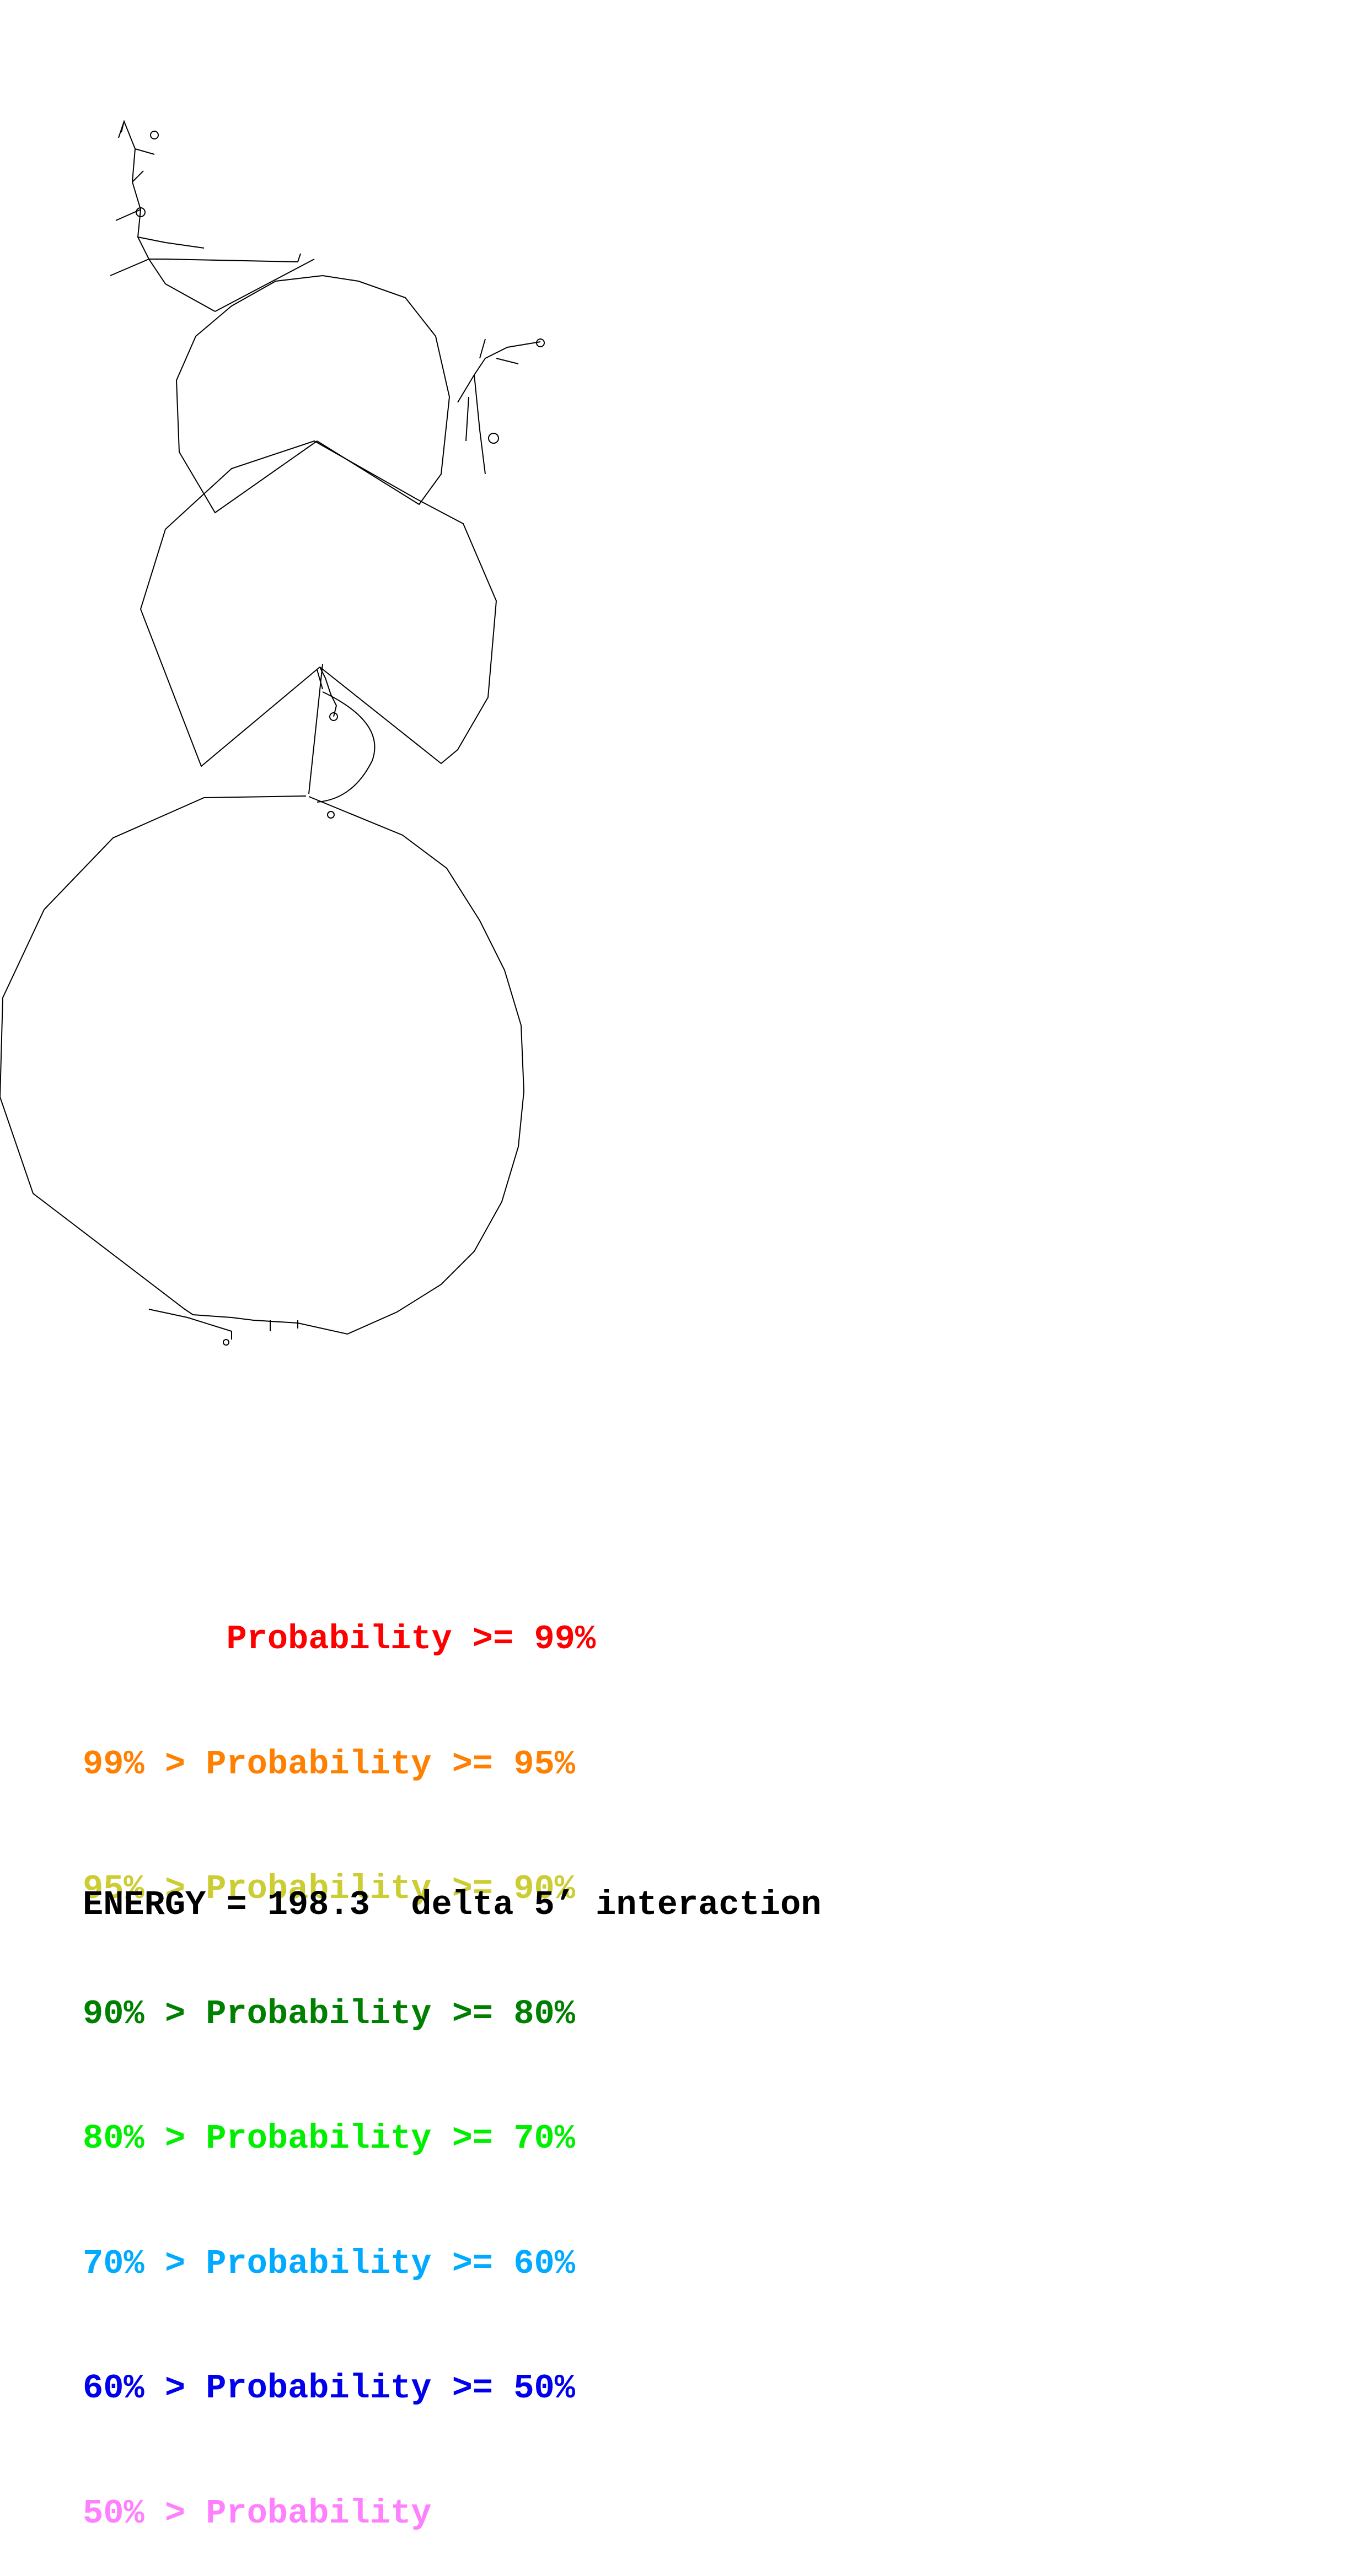 The height and width of the screenshot is (2576, 1367). Describe the element at coordinates (329, 2014) in the screenshot. I see `legend-row-80: 90% > Probability >= 80%` at that location.